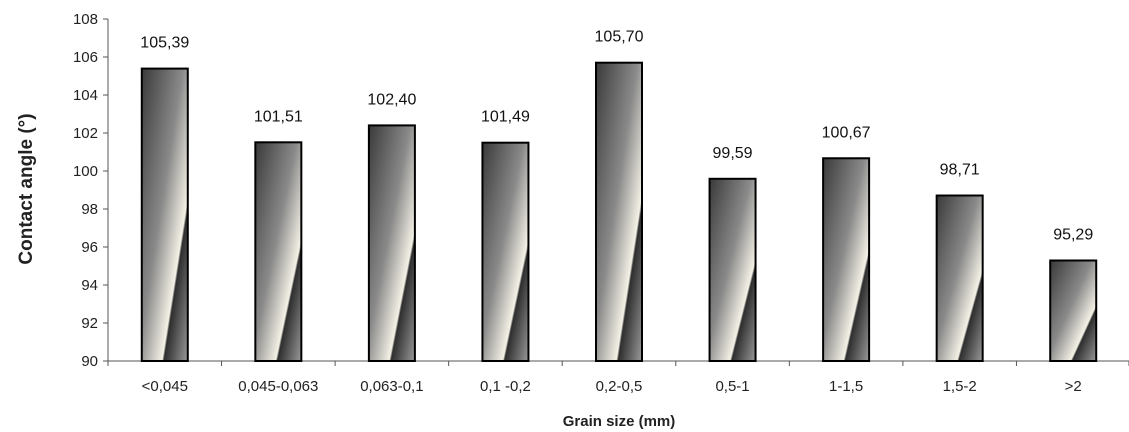 This screenshot has height=432, width=1129. I want to click on data-label: 105,70, so click(619, 37).